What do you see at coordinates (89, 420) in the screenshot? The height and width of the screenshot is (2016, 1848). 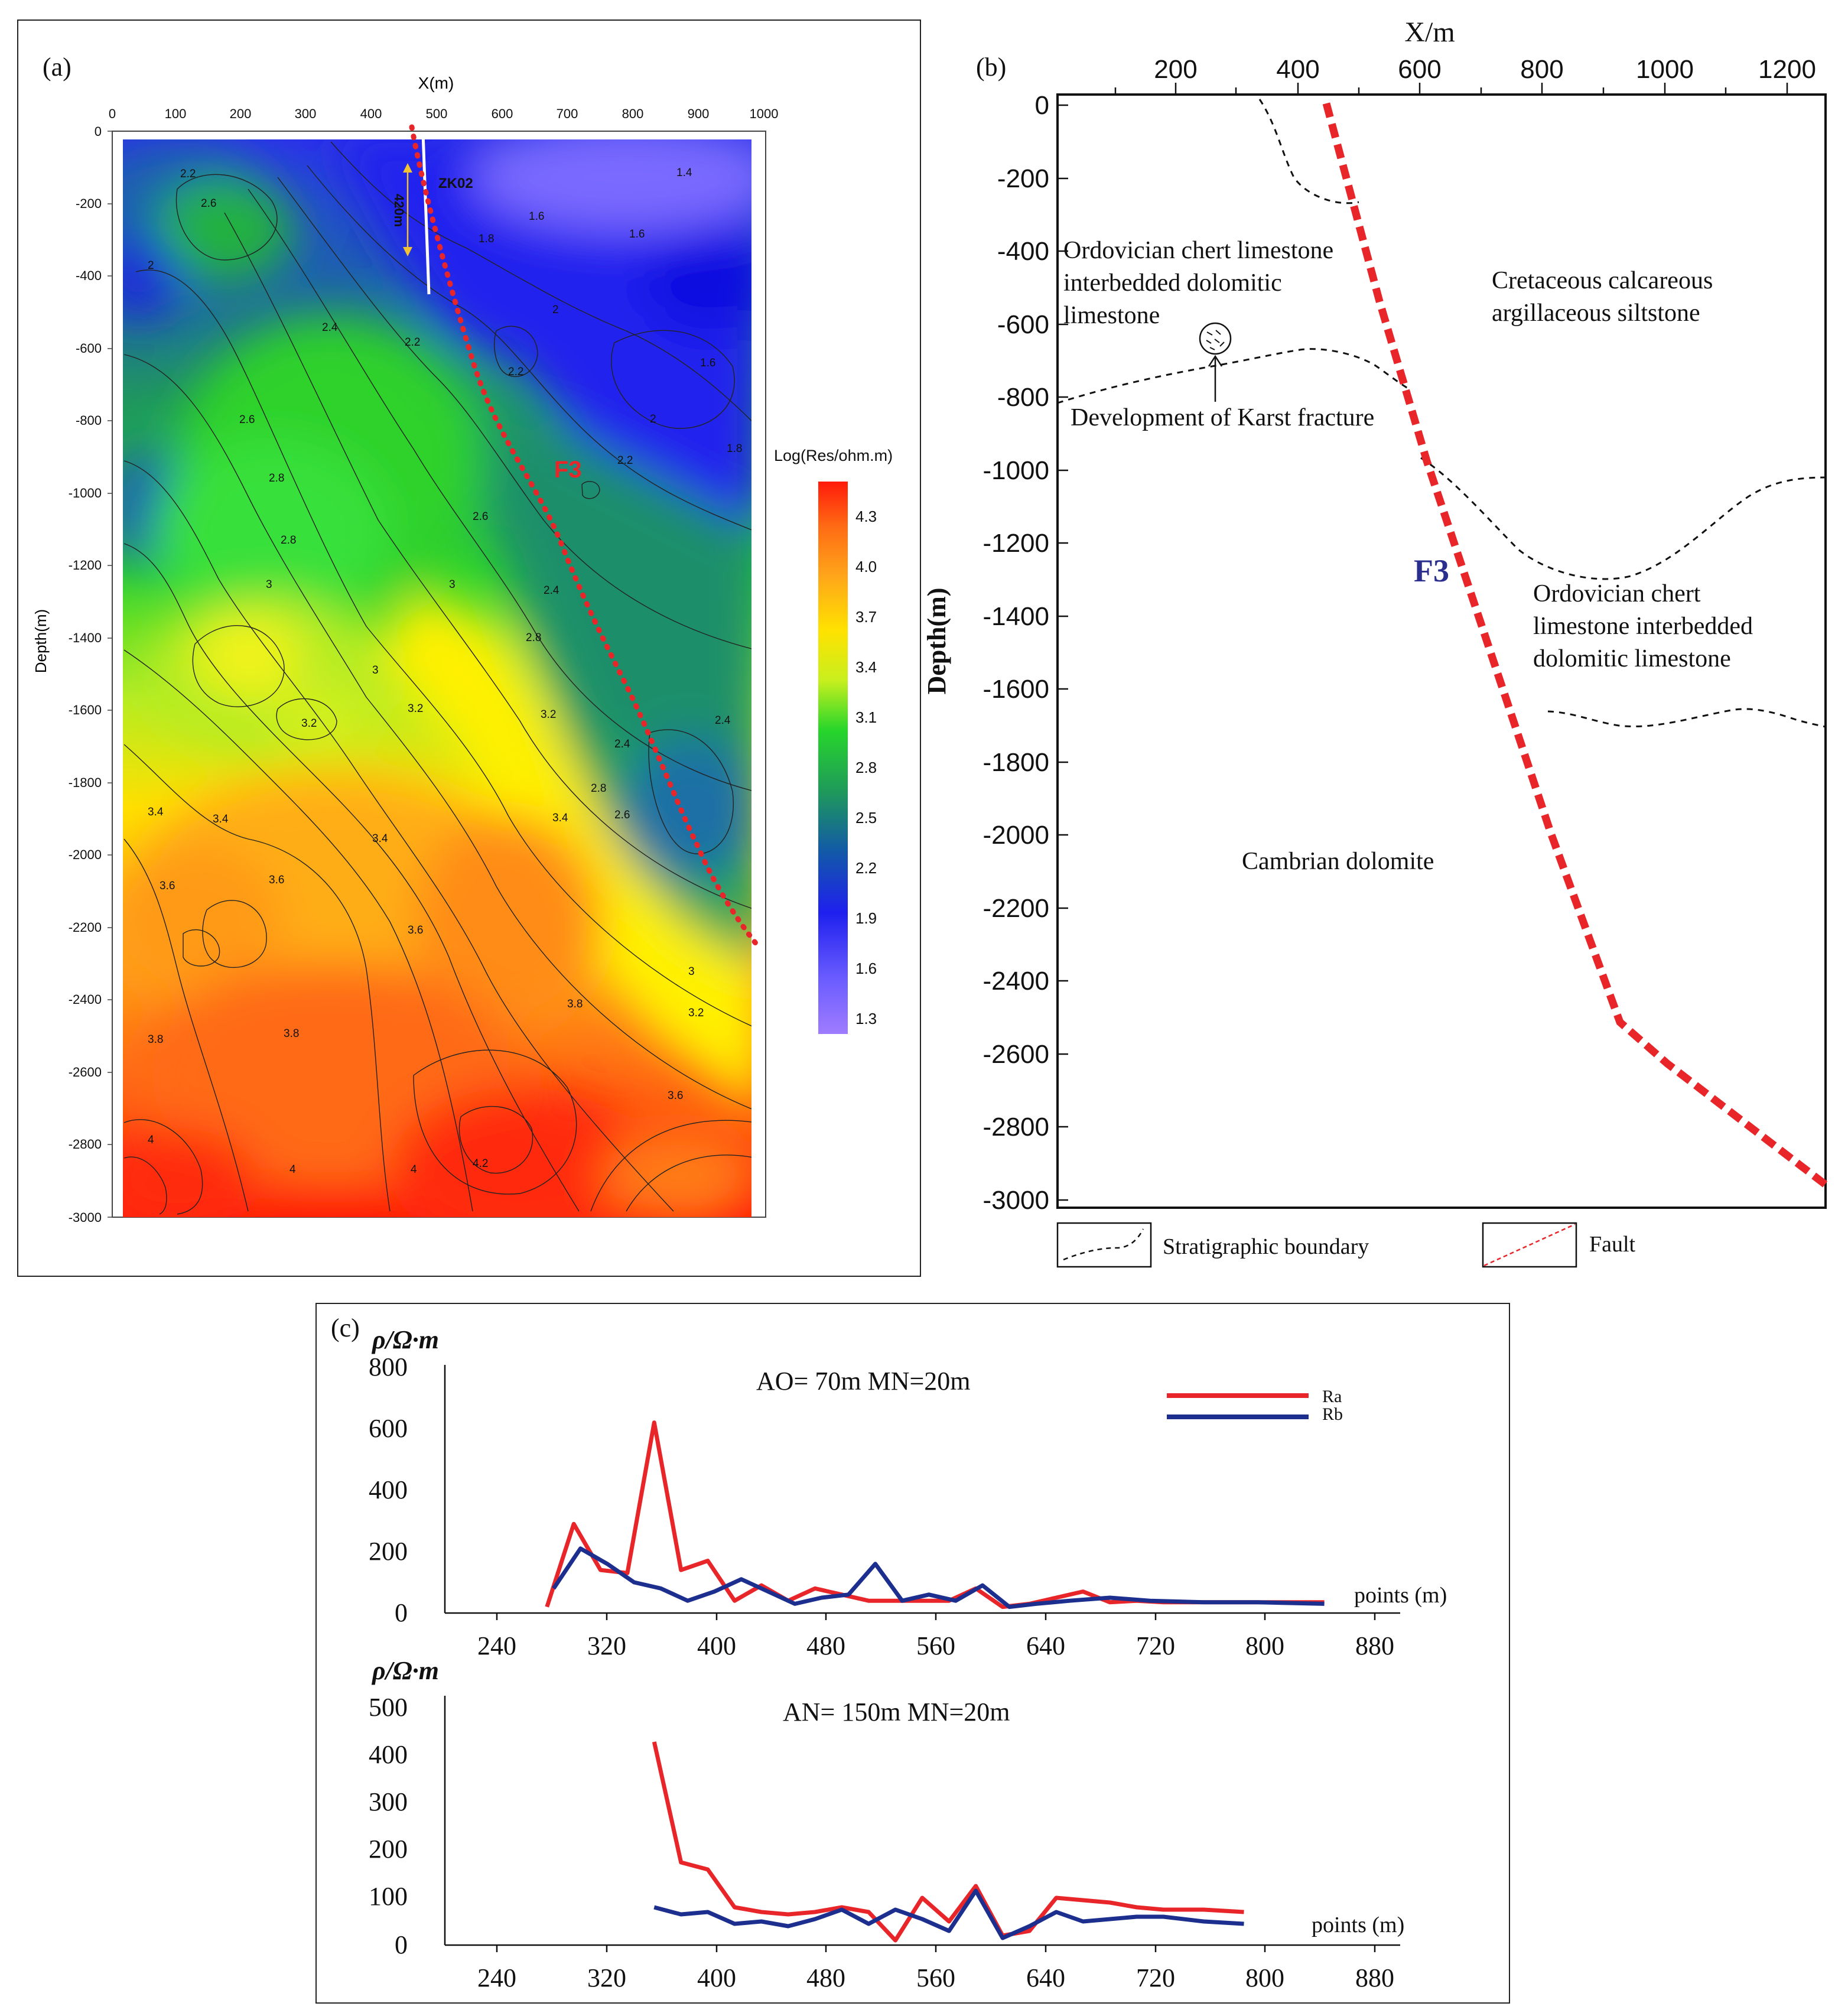 I see `y-tick-label: -800` at bounding box center [89, 420].